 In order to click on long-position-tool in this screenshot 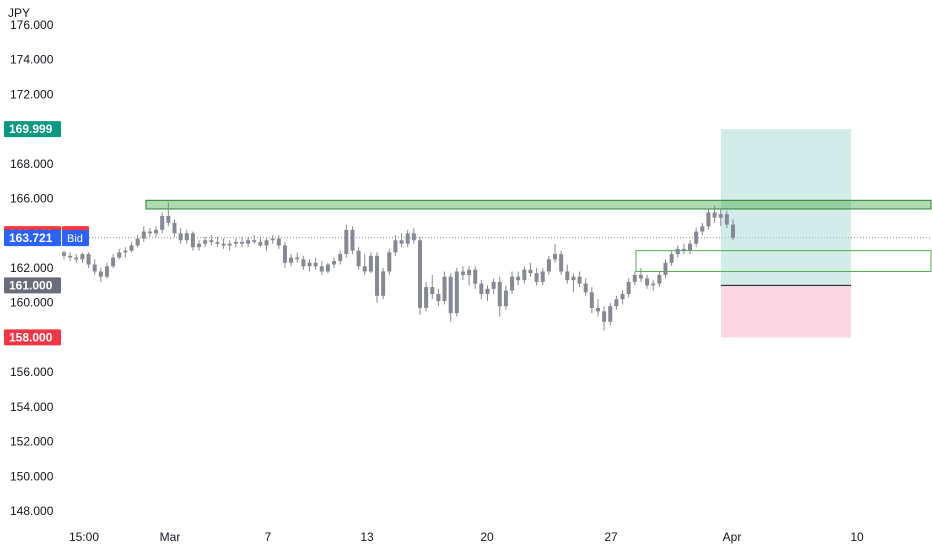, I will do `click(786, 233)`.